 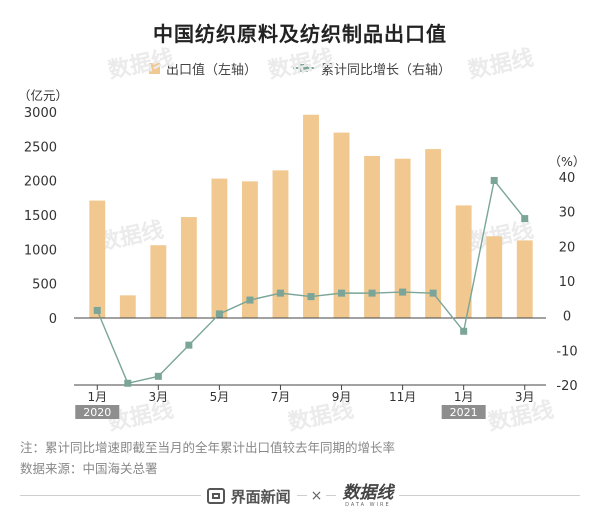 I want to click on chart-axes, so click(x=310, y=353).